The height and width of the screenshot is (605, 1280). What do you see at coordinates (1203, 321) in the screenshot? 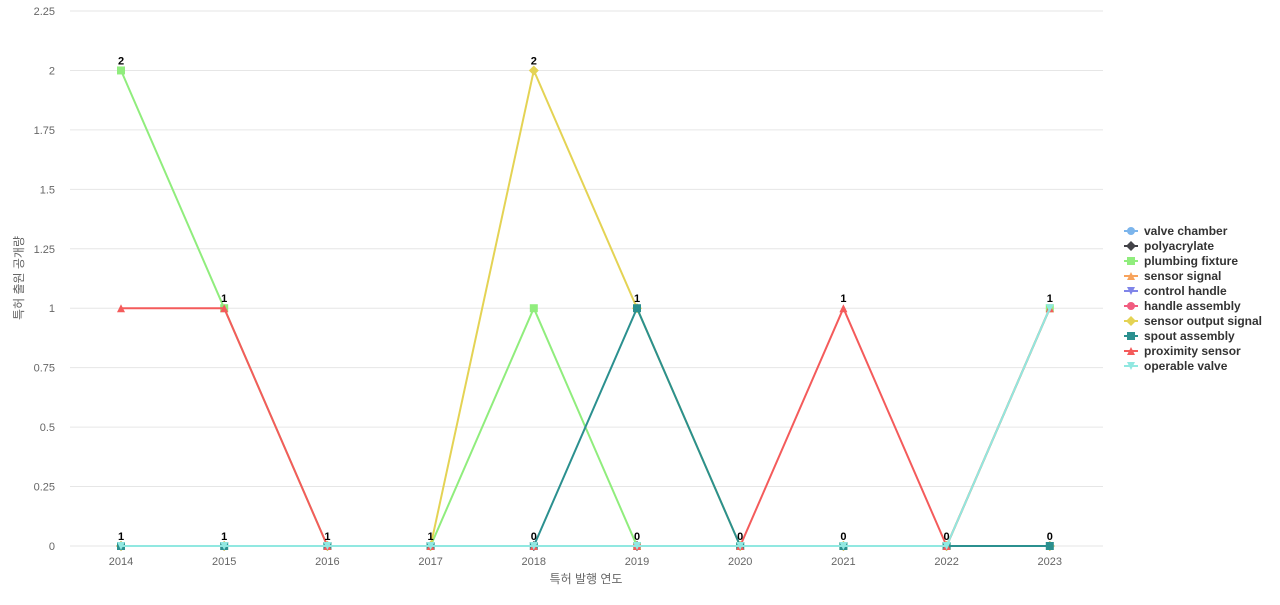
I see `legend-label: sensor output signal` at bounding box center [1203, 321].